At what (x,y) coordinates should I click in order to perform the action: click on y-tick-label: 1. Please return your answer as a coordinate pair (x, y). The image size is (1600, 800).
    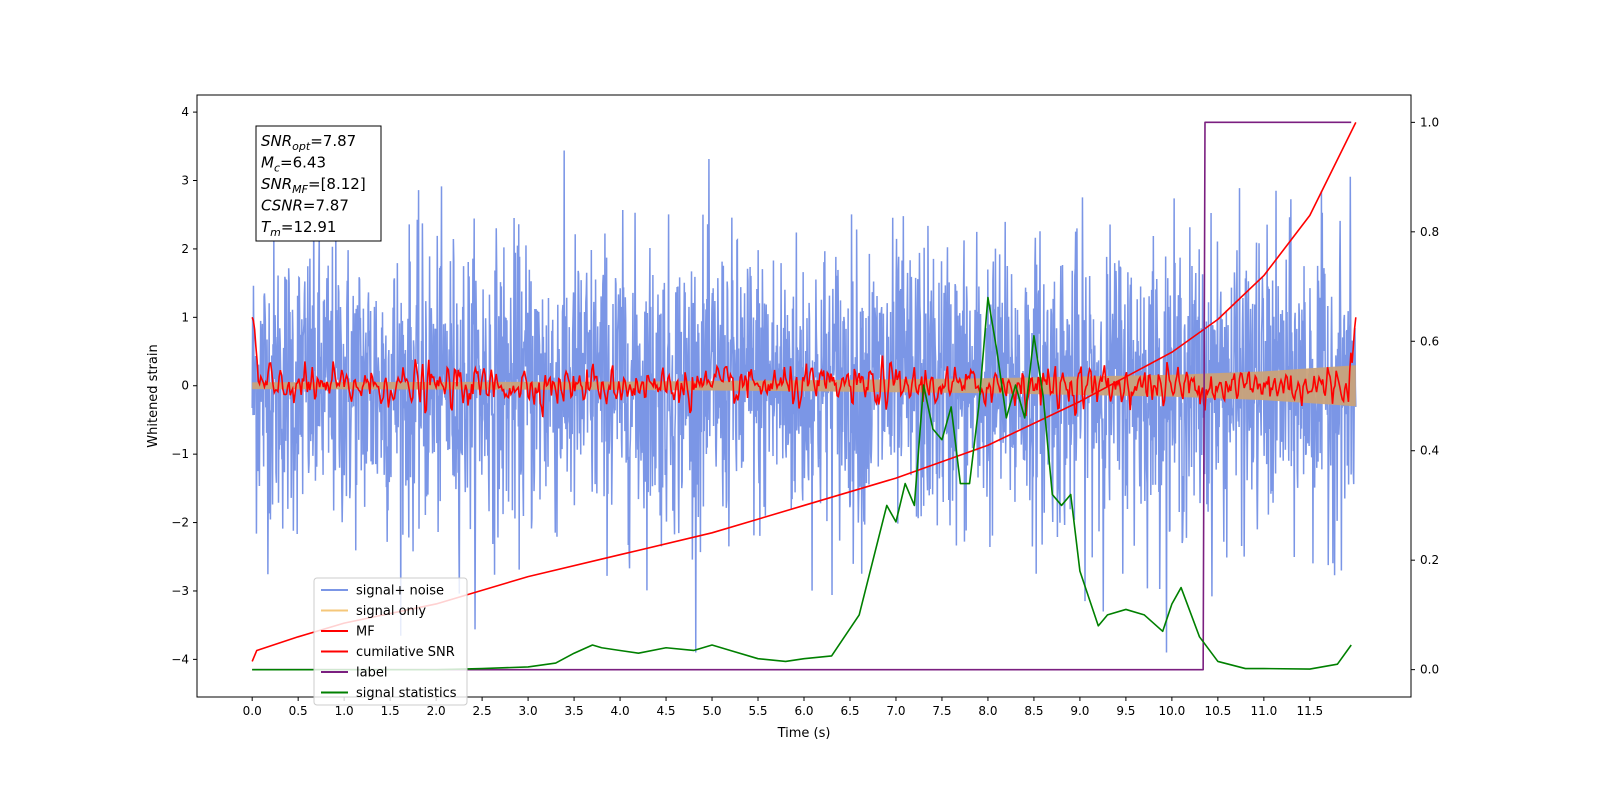
    Looking at the image, I should click on (185, 317).